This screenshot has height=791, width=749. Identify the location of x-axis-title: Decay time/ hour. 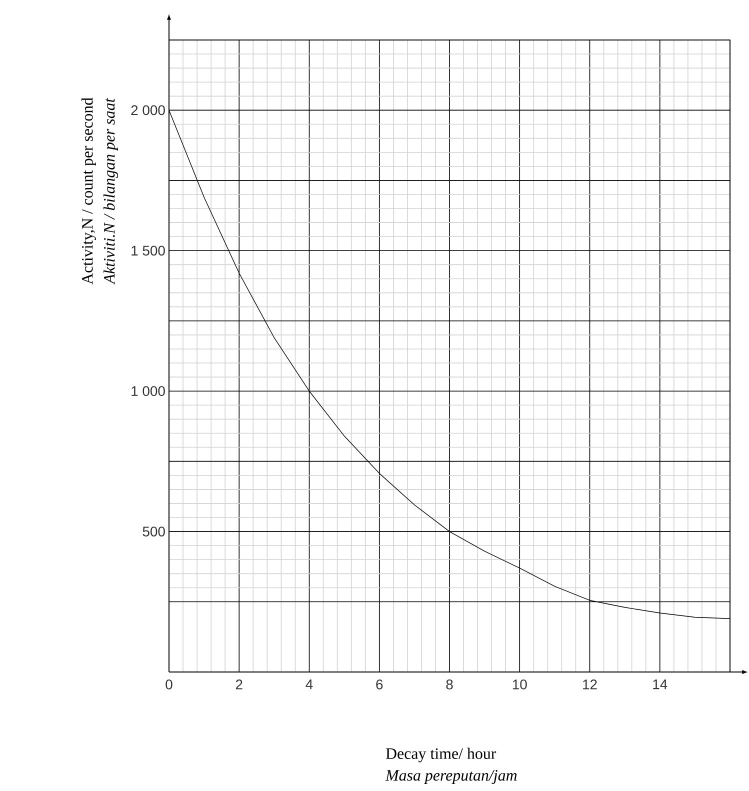
(441, 755).